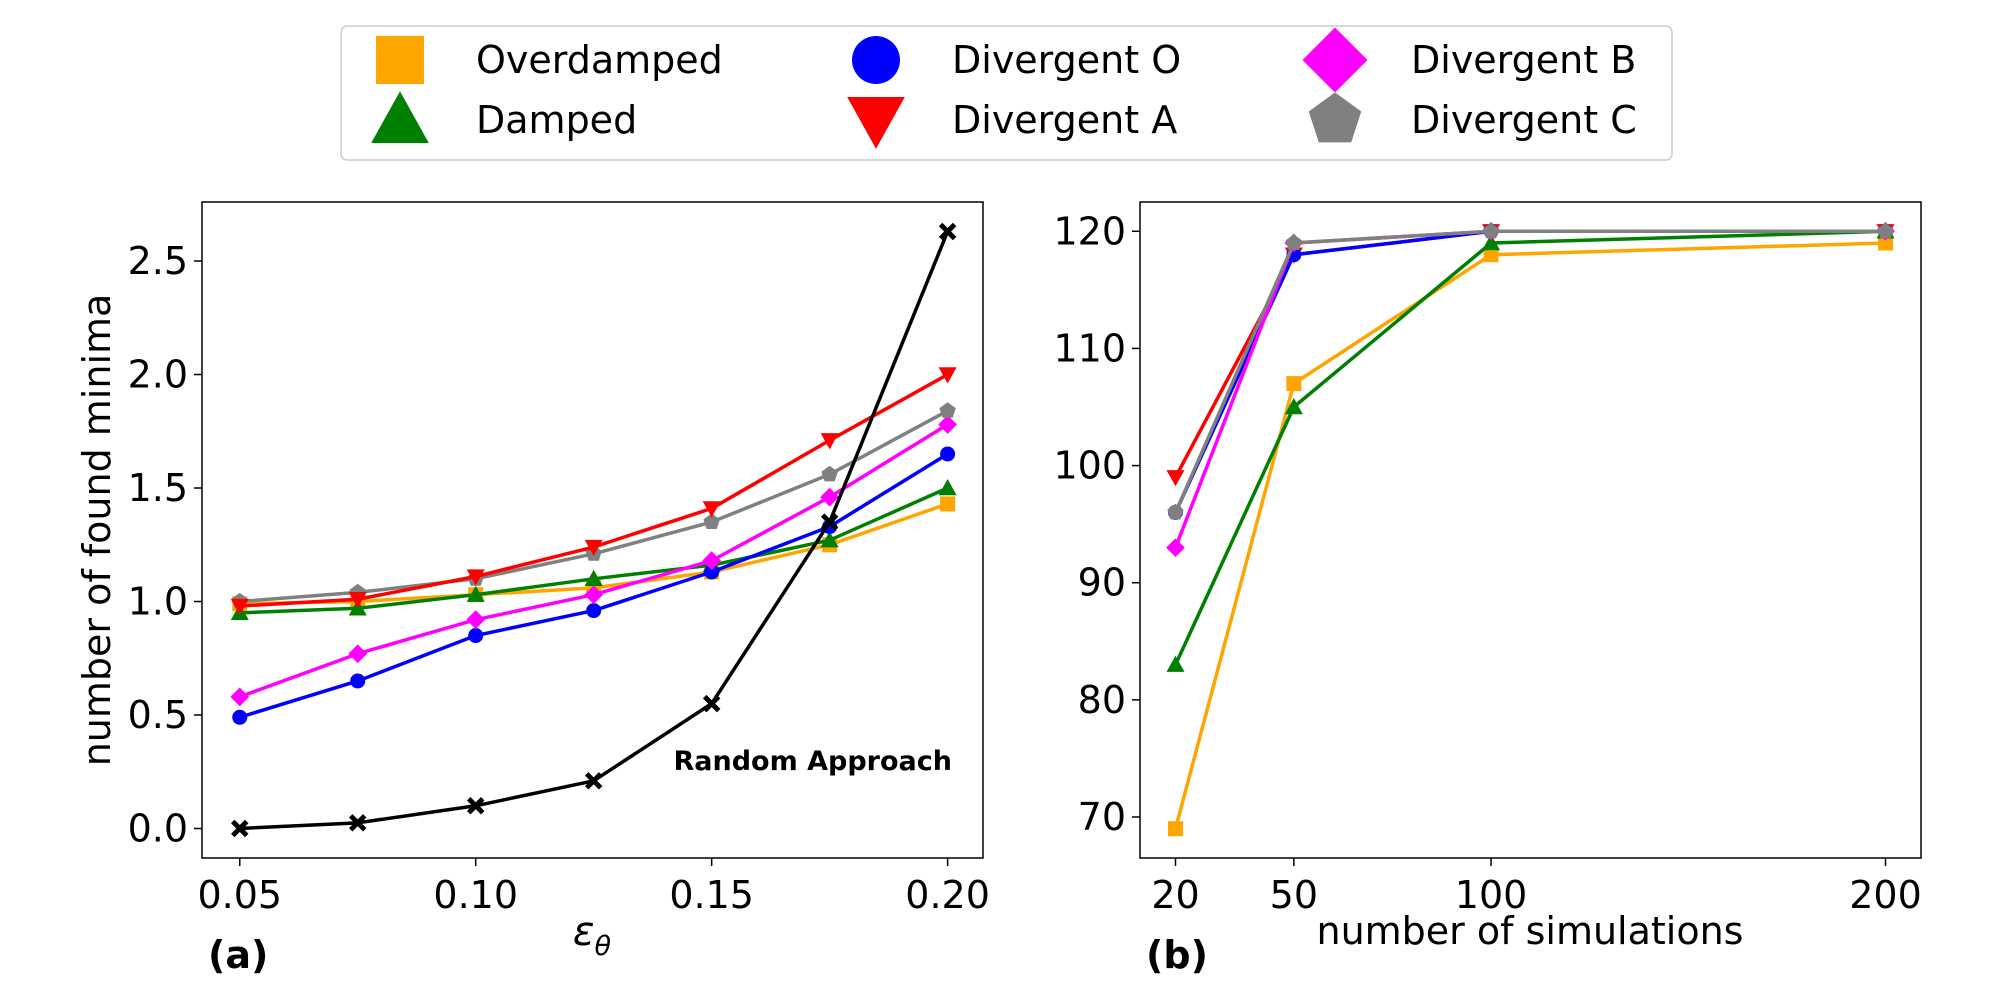 The height and width of the screenshot is (1000, 2000). Describe the element at coordinates (1294, 895) in the screenshot. I see `panel-b-xtick-label-1: 50` at that location.